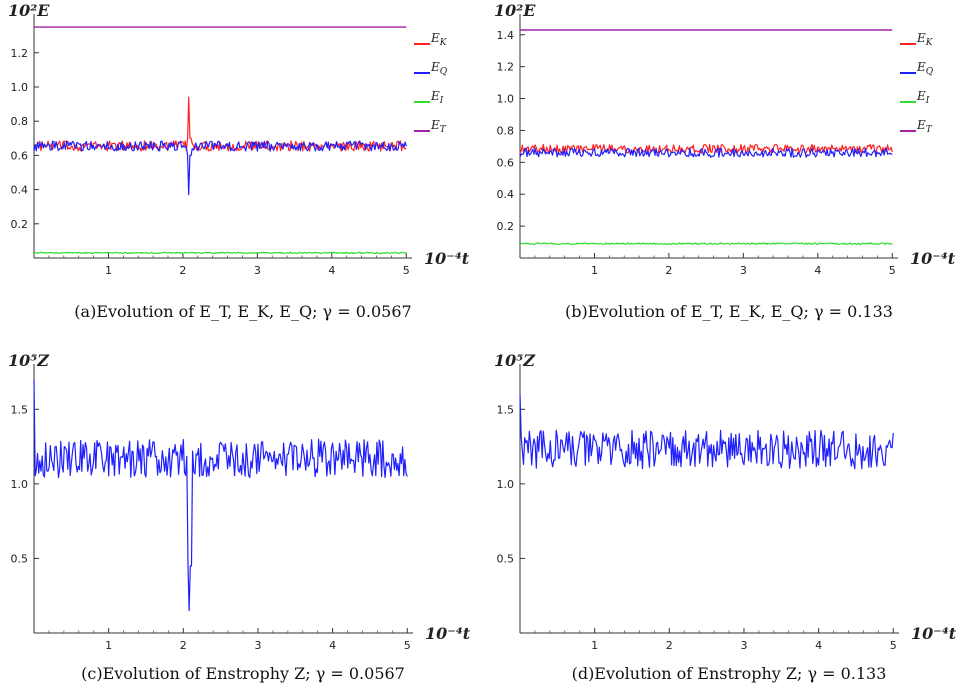 The width and height of the screenshot is (972, 696). What do you see at coordinates (729, 311) in the screenshot?
I see `caption-b: (b)Evolution of E_T, E_K, E_Q; γ = 0.133` at bounding box center [729, 311].